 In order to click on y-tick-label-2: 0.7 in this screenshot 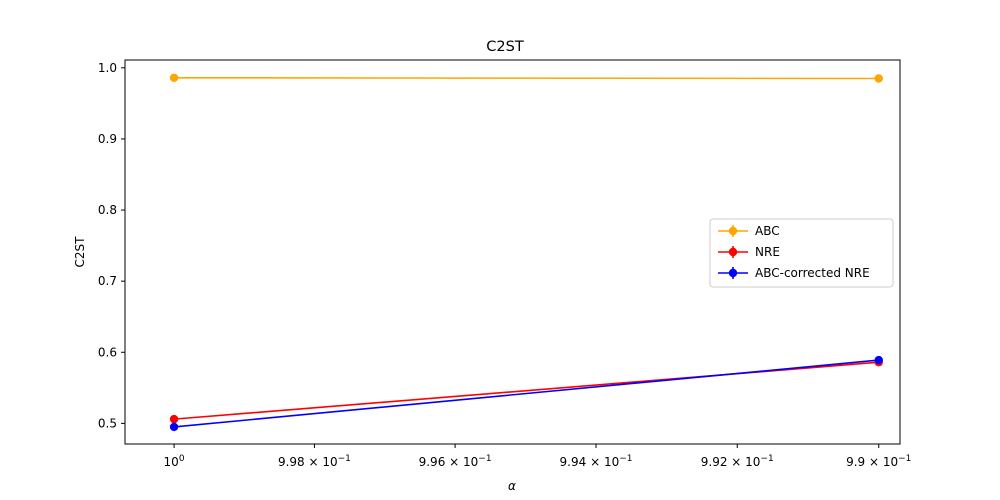, I will do `click(107, 281)`.